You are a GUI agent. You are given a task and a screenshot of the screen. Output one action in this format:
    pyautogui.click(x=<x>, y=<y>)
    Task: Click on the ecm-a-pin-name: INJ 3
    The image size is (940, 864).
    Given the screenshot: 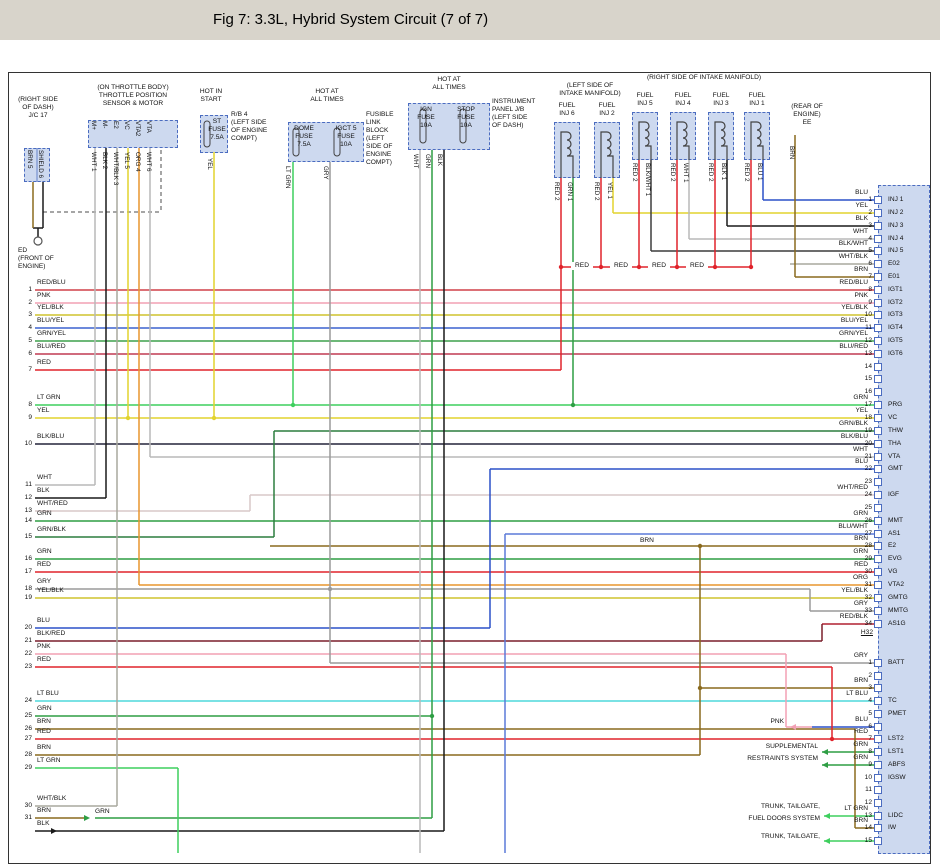 What is the action you would take?
    pyautogui.click(x=896, y=225)
    